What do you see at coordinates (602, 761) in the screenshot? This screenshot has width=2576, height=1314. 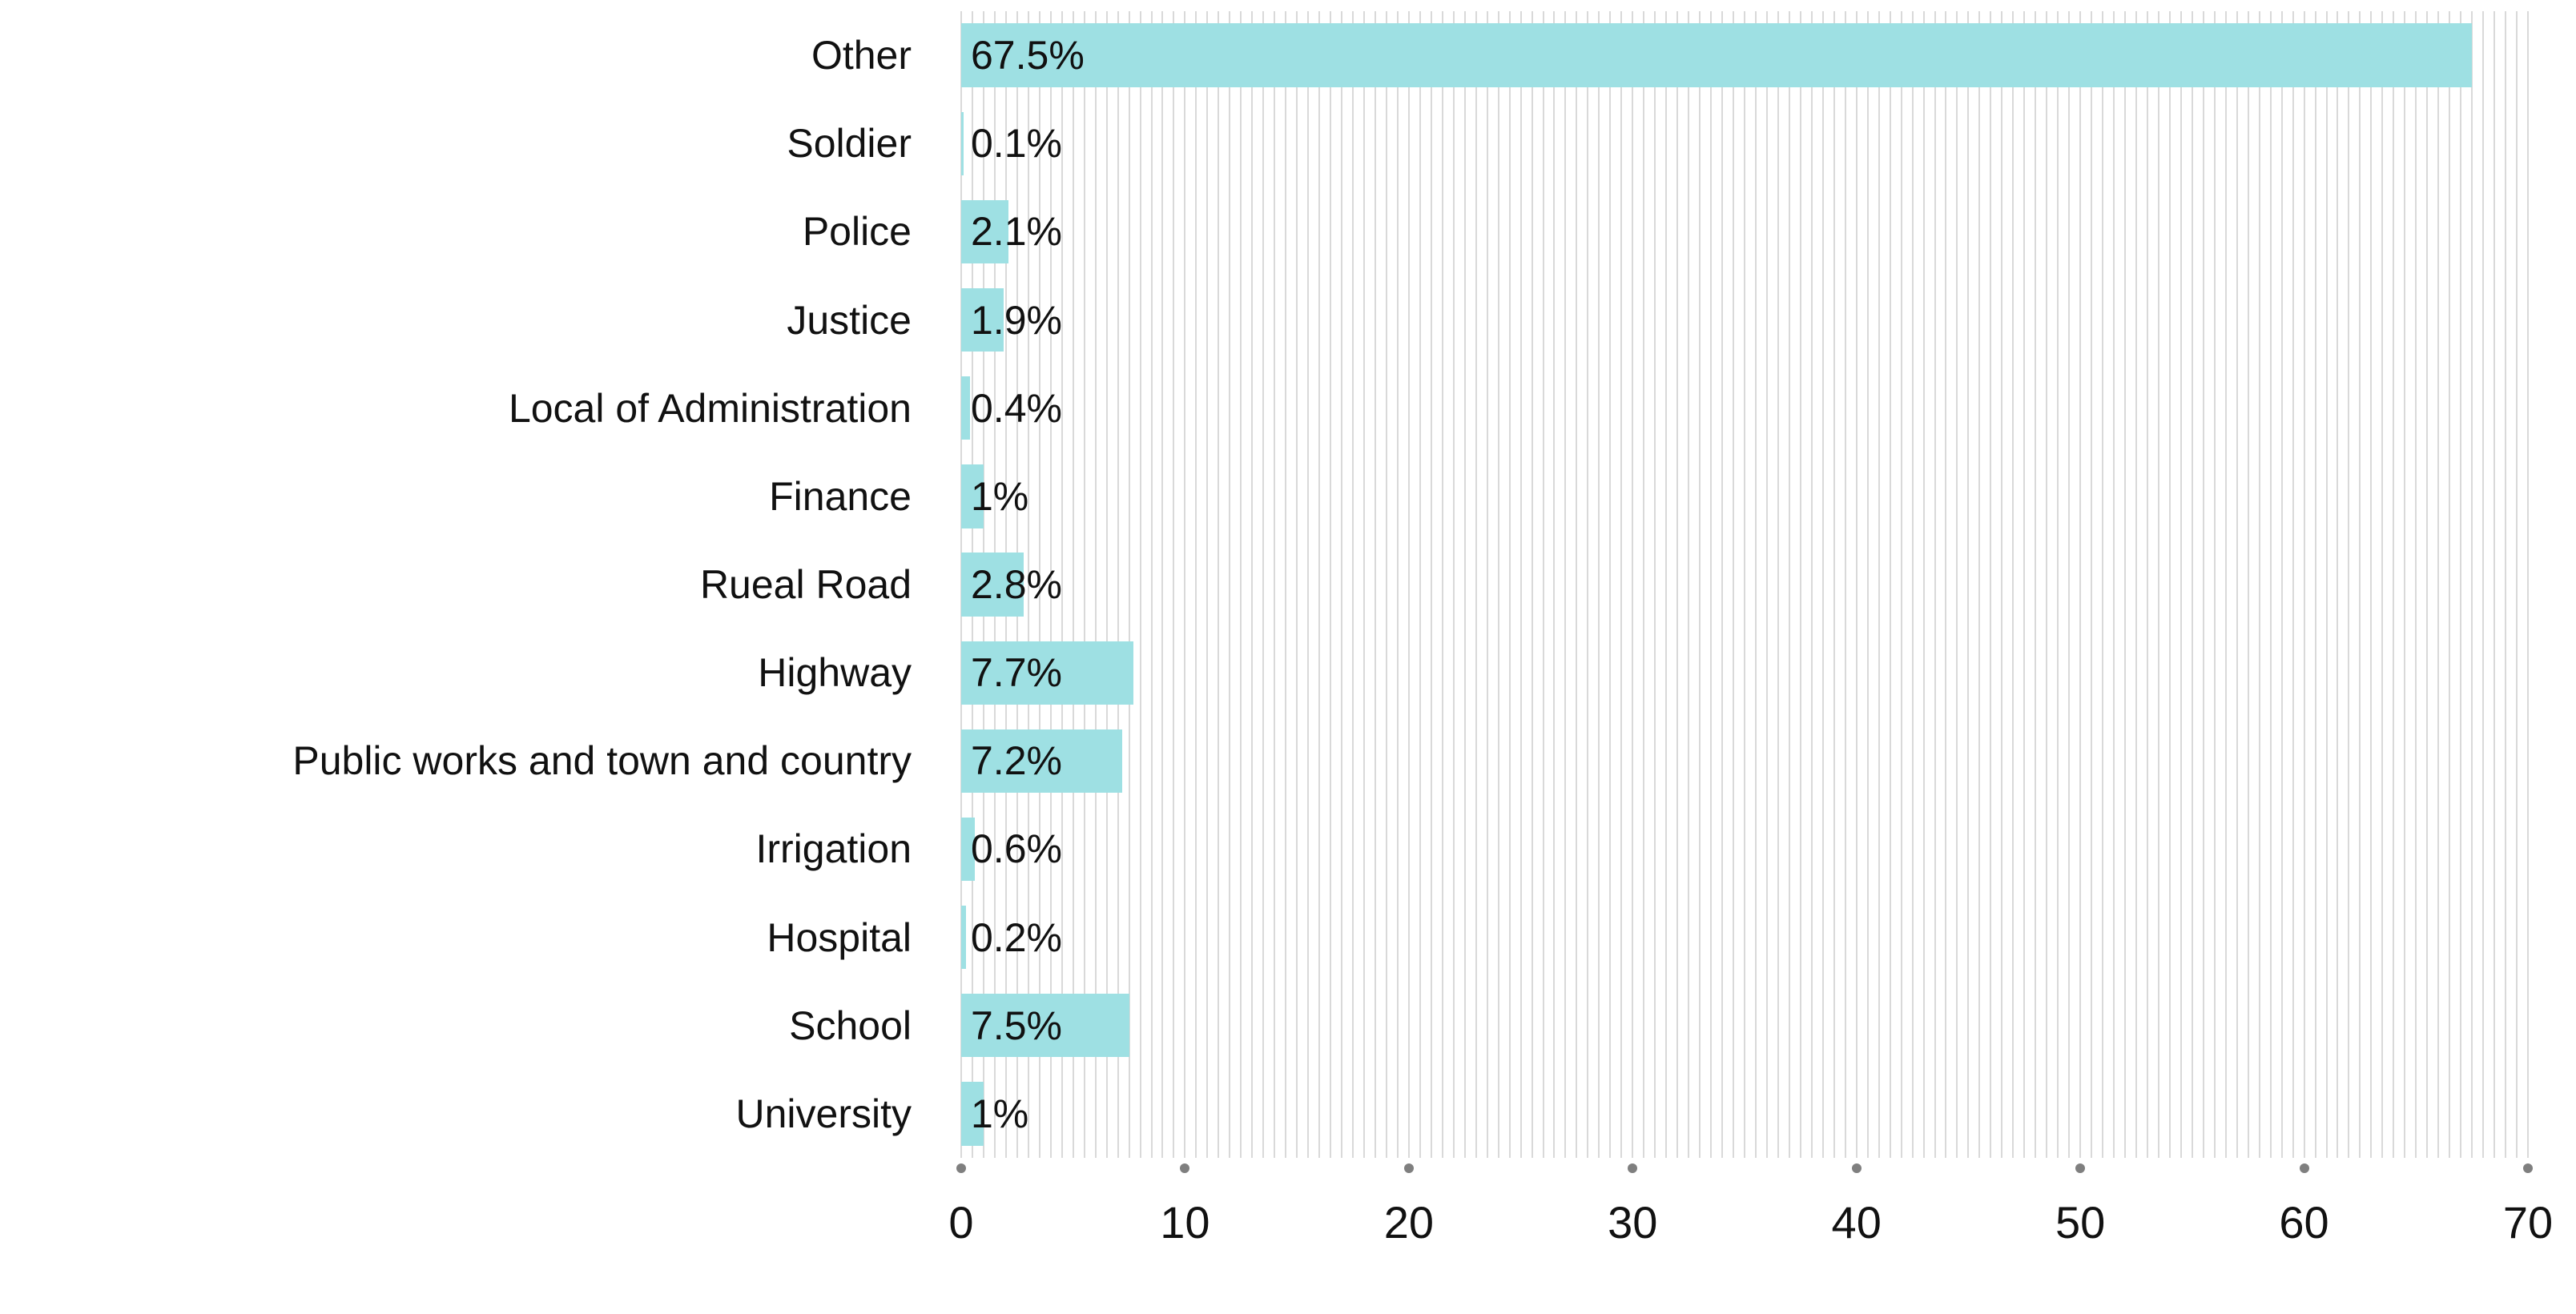 I see `category-label: Public works and town and country` at bounding box center [602, 761].